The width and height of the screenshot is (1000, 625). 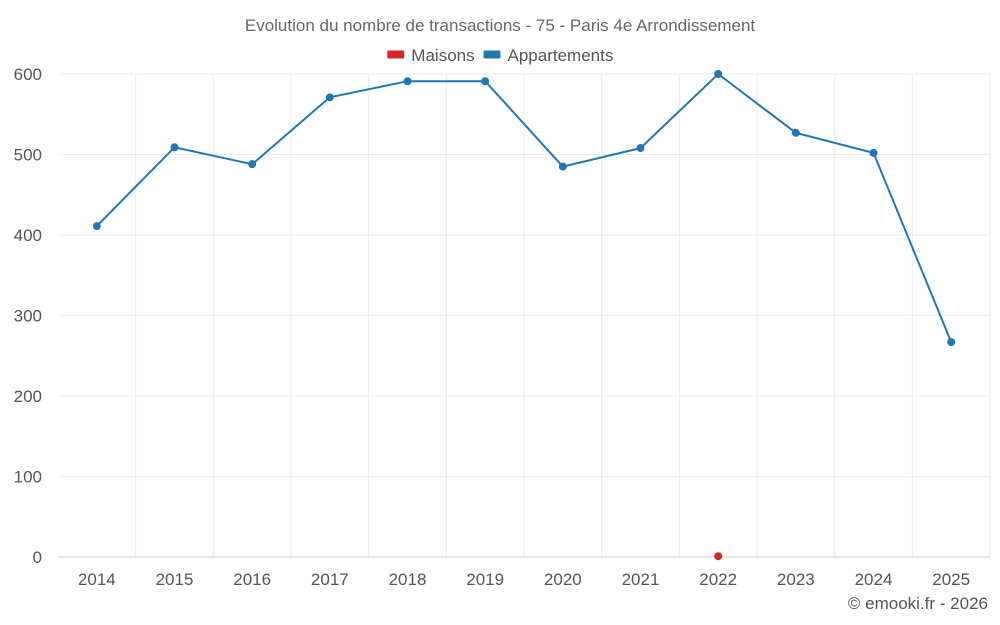 What do you see at coordinates (718, 556) in the screenshot?
I see `data-point-maisons` at bounding box center [718, 556].